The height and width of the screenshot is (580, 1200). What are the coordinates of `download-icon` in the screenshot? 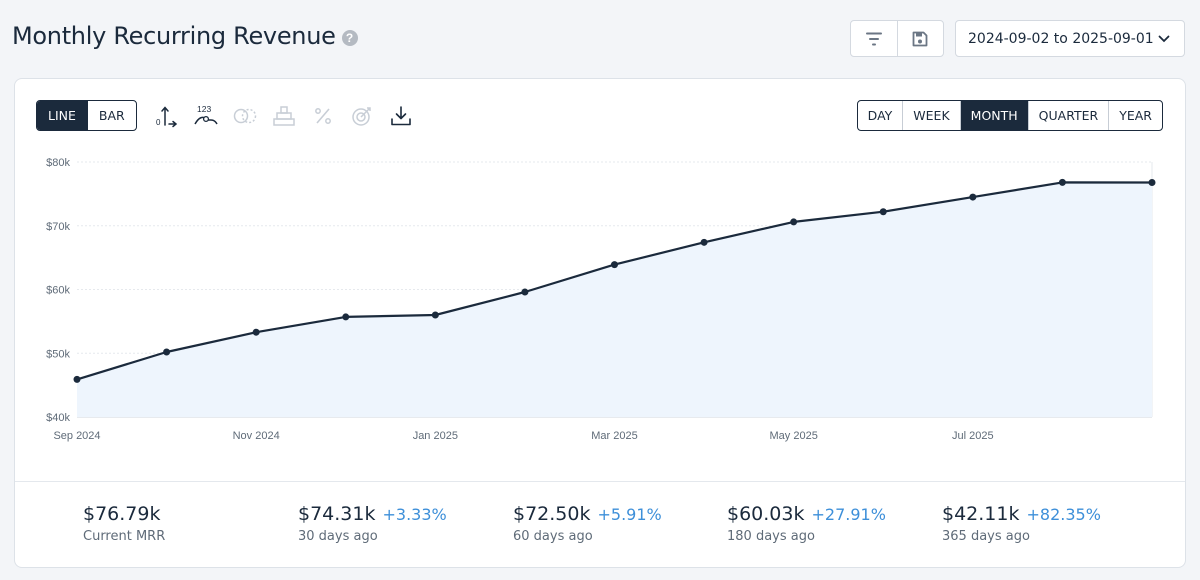 It's located at (400, 116).